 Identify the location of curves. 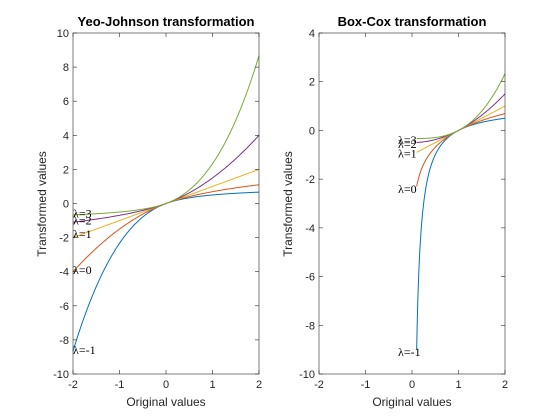
(461, 211).